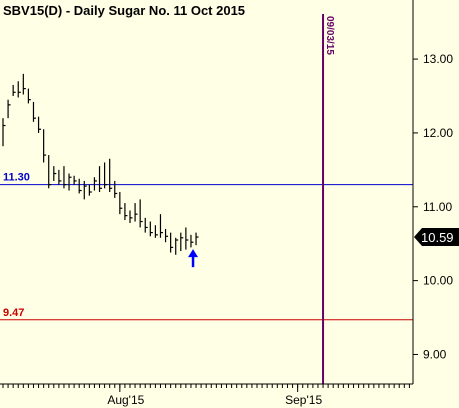  What do you see at coordinates (438, 281) in the screenshot?
I see `y-tick-label: 10.00` at bounding box center [438, 281].